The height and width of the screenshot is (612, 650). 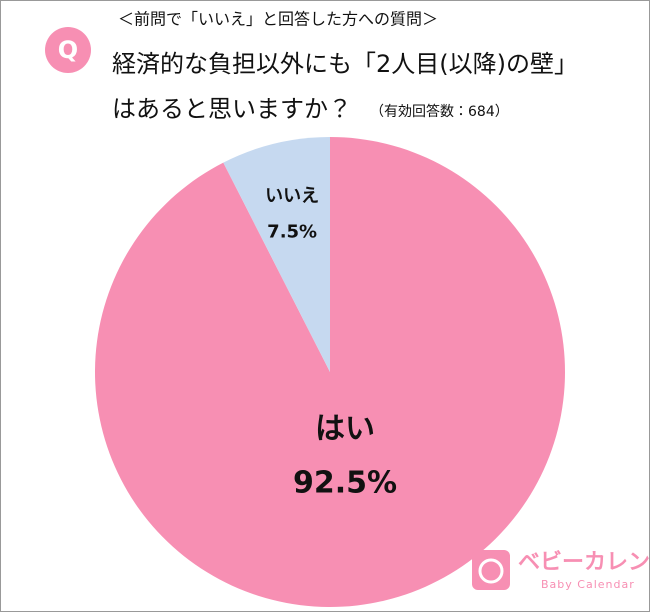 I want to click on logo-icon, so click(x=491, y=570).